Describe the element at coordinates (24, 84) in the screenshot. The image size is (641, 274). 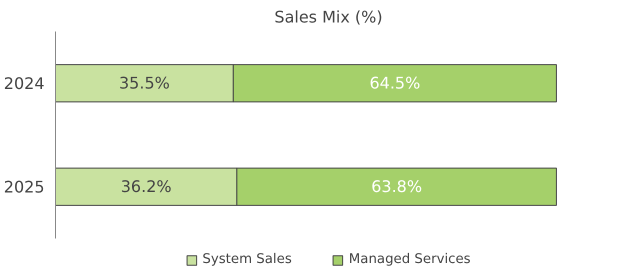
I see `y-tick-label: 2024` at that location.